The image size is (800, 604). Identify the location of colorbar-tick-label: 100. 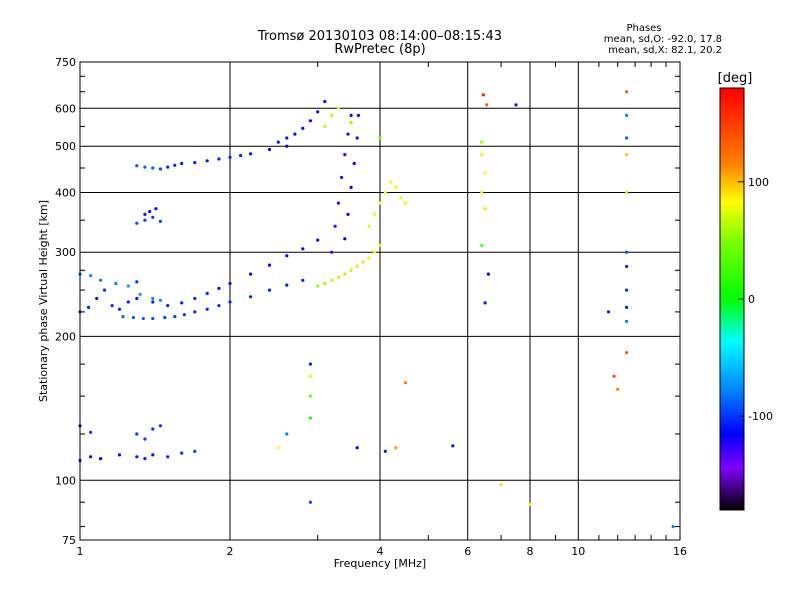
(758, 182).